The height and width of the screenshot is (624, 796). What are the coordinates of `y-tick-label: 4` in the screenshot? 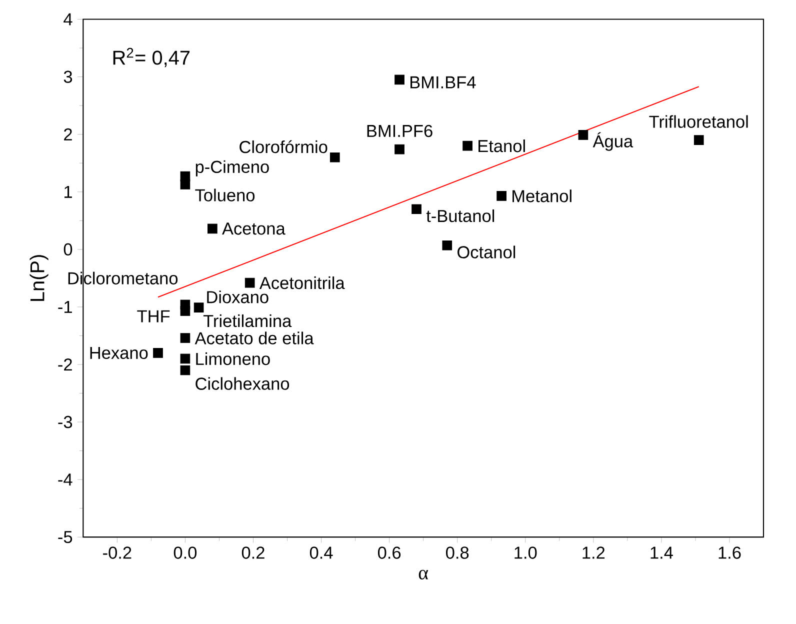 It's located at (68, 19).